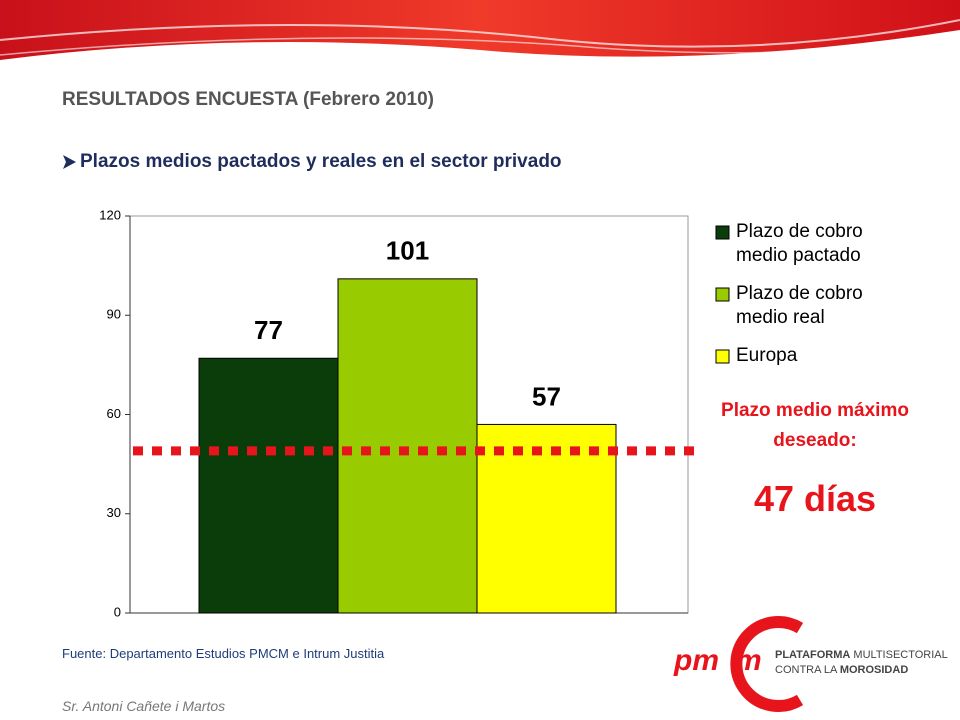  Describe the element at coordinates (874, 670) in the screenshot. I see `logo-line2b: MOROSIDAD` at that location.